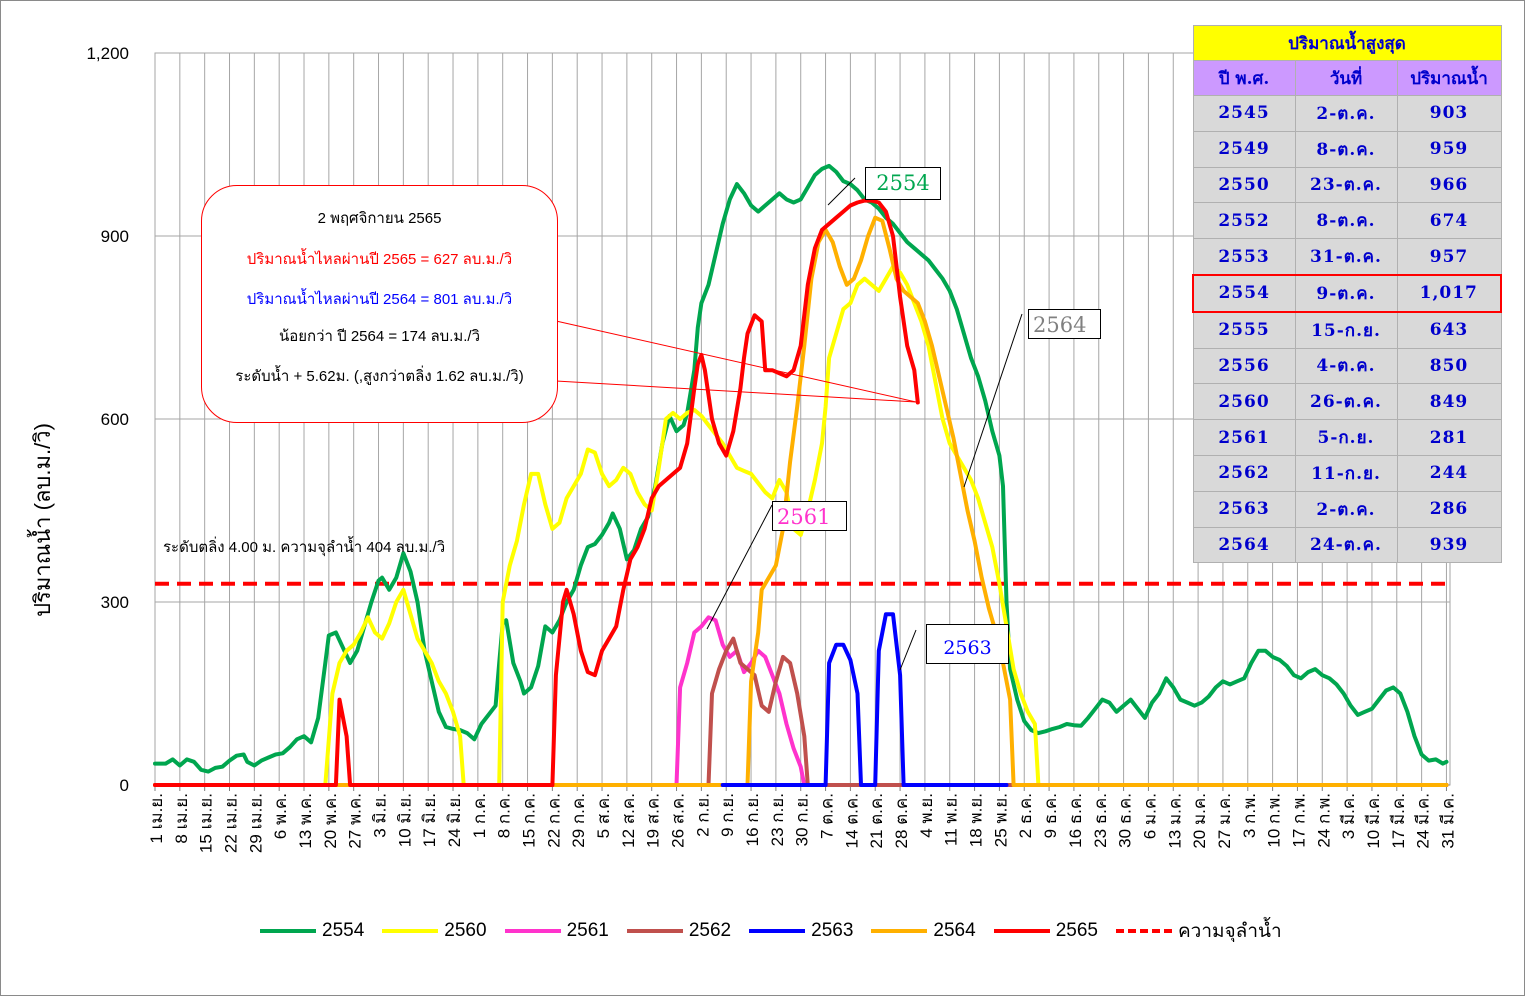 The width and height of the screenshot is (1525, 996). Describe the element at coordinates (115, 236) in the screenshot. I see `y-tick-label: 900` at that location.